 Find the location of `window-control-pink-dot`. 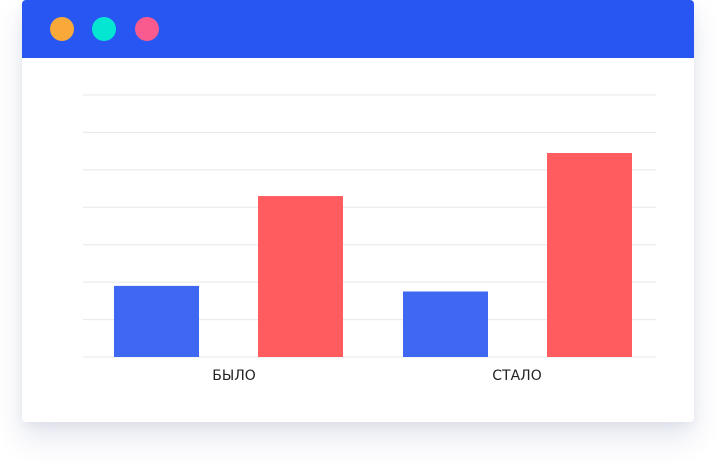

window-control-pink-dot is located at coordinates (147, 29).